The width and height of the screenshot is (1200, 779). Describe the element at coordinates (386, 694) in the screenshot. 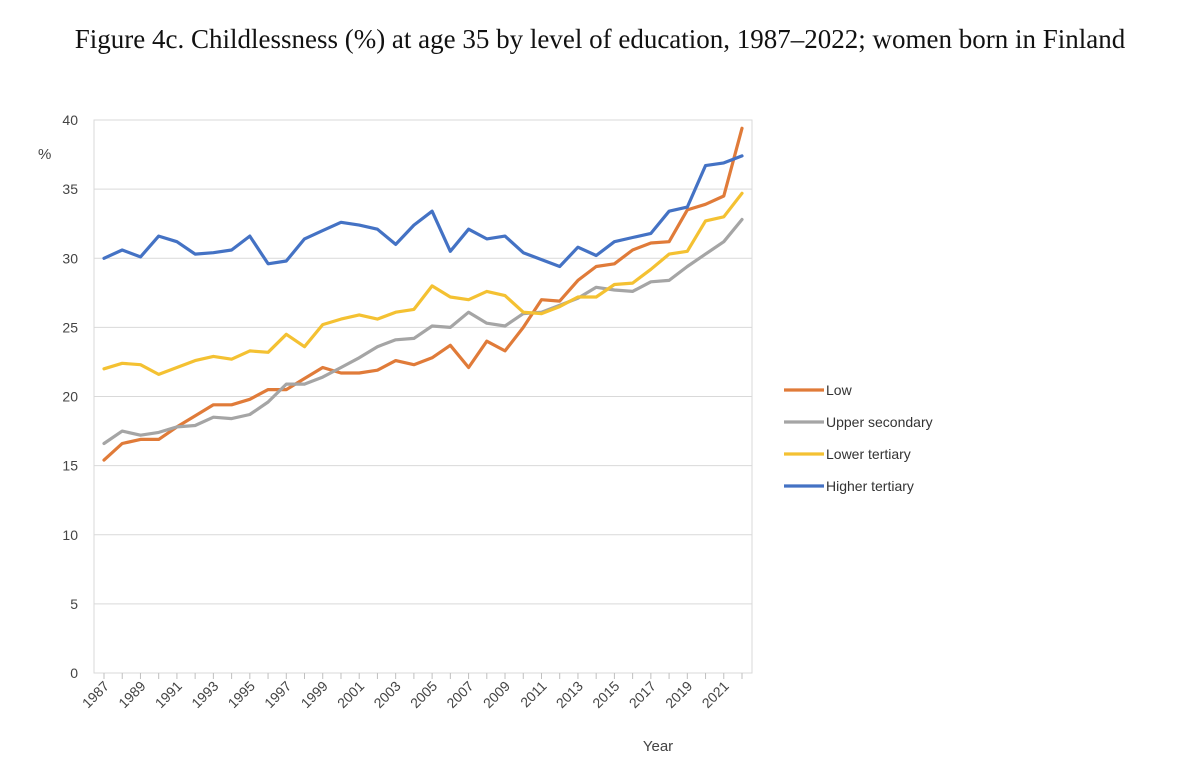

I see `x-tick-label: 2003` at that location.